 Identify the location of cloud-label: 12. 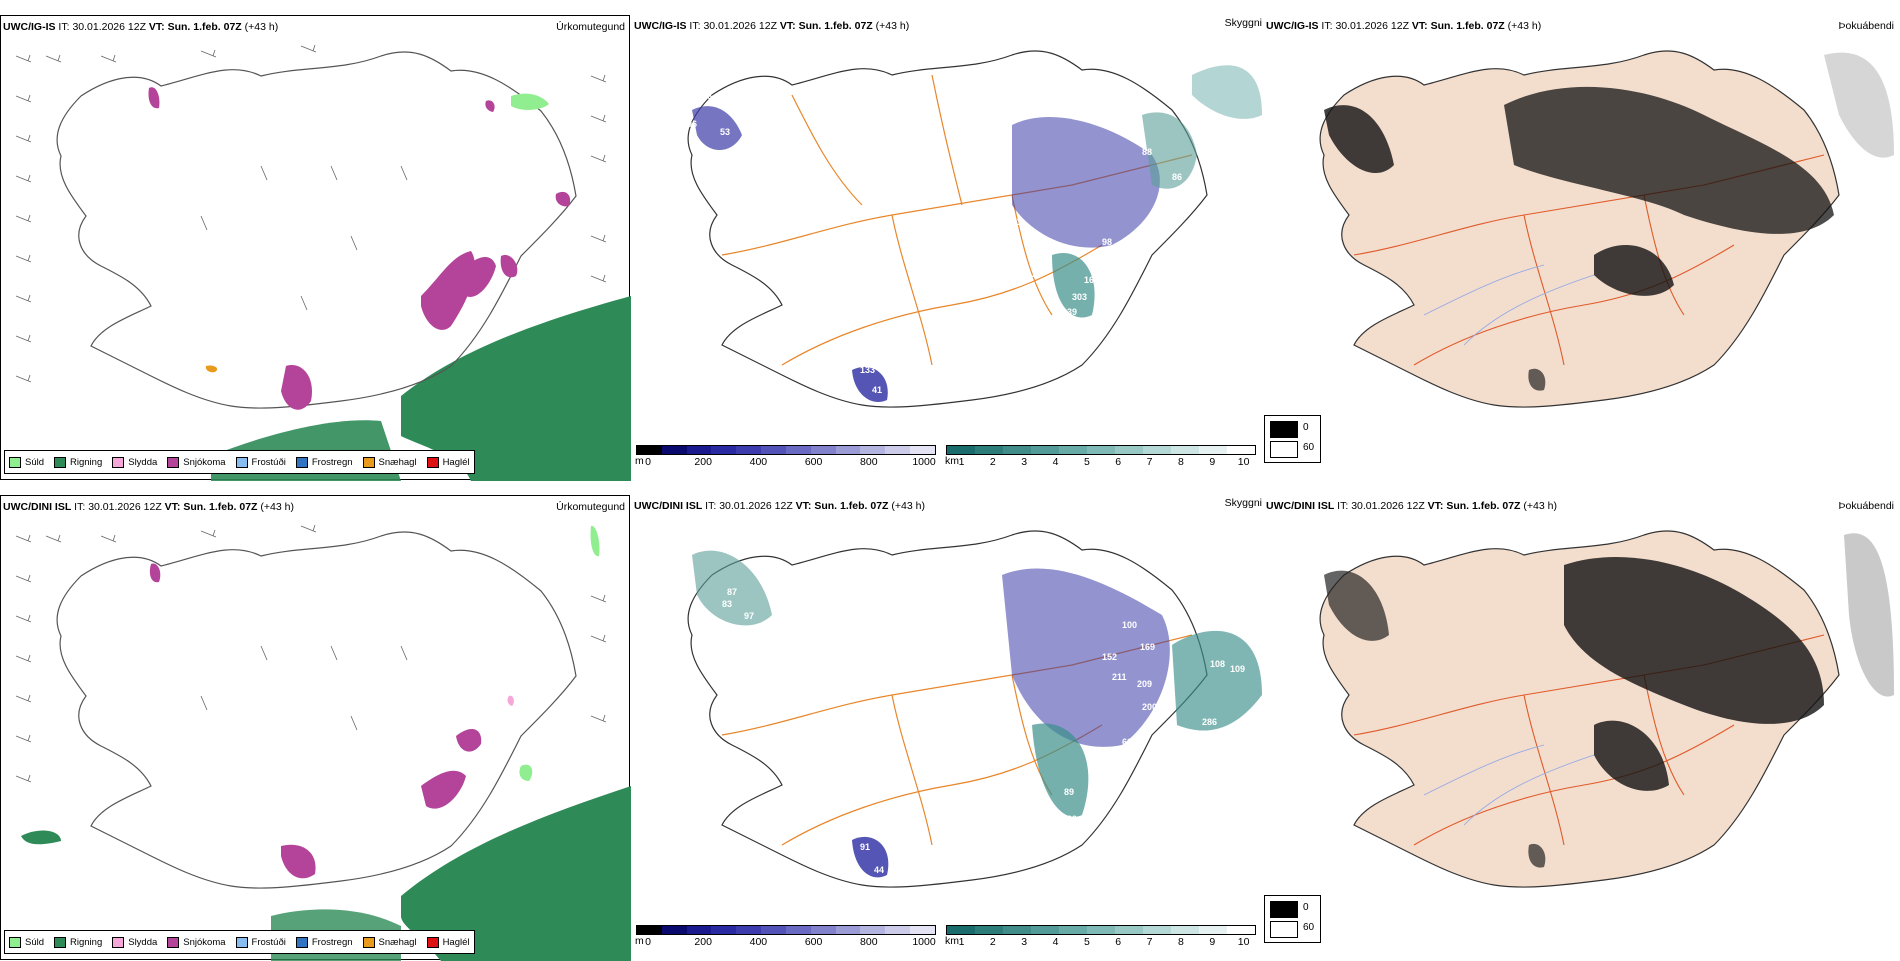
(1032, 274).